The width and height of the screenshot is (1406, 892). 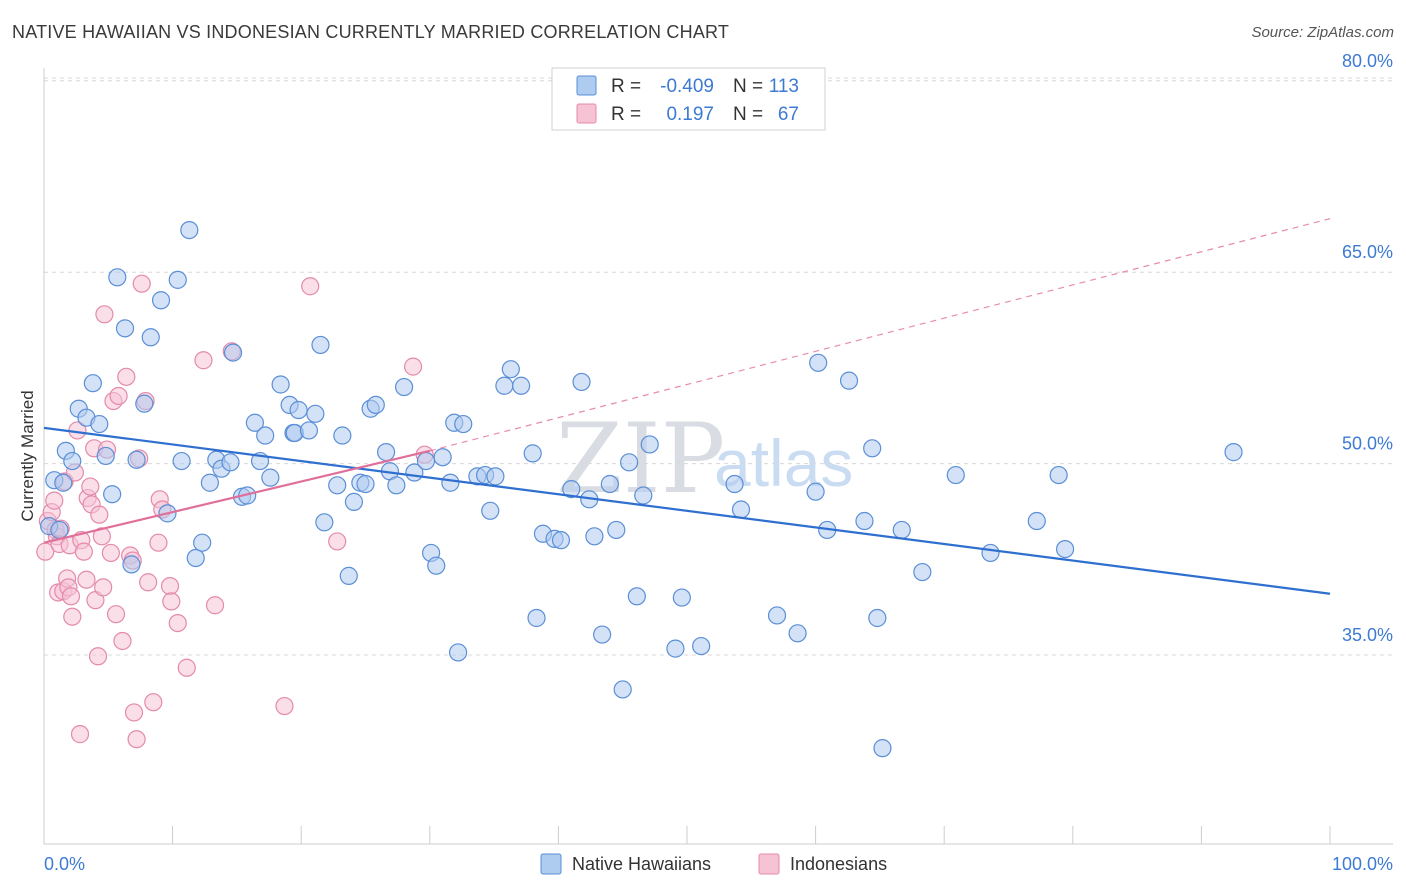 What do you see at coordinates (626, 114) in the screenshot?
I see `legend-r-label-2: R =` at bounding box center [626, 114].